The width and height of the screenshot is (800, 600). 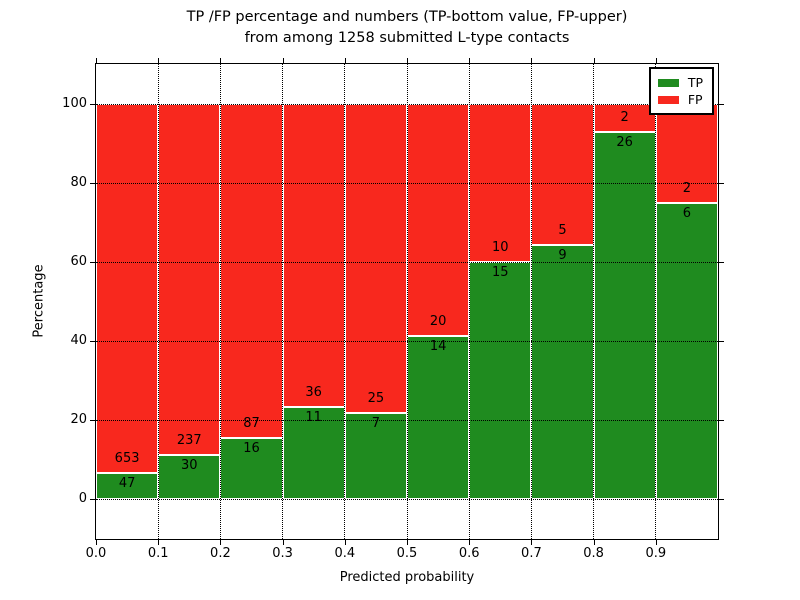 I want to click on x-tick-label: 0.6, so click(x=469, y=553).